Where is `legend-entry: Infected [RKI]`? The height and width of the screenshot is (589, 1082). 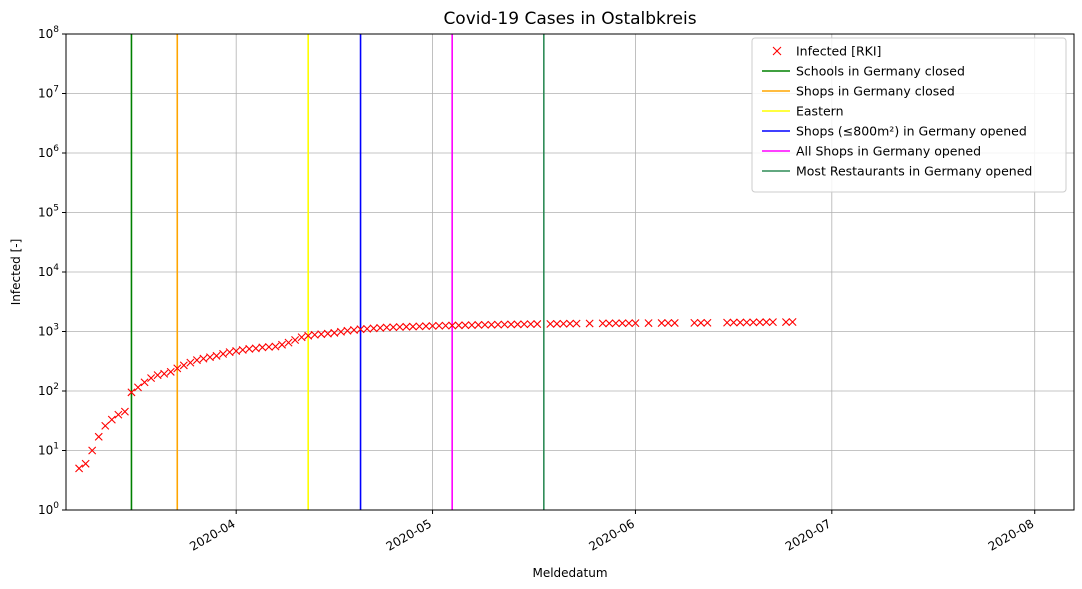 legend-entry: Infected [RKI] is located at coordinates (826, 51).